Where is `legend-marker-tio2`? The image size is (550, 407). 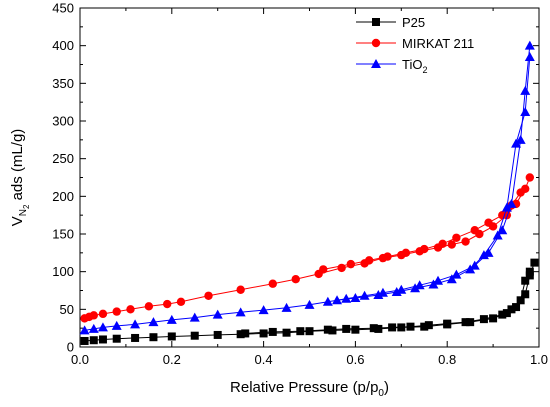 legend-marker-tio2 is located at coordinates (376, 63).